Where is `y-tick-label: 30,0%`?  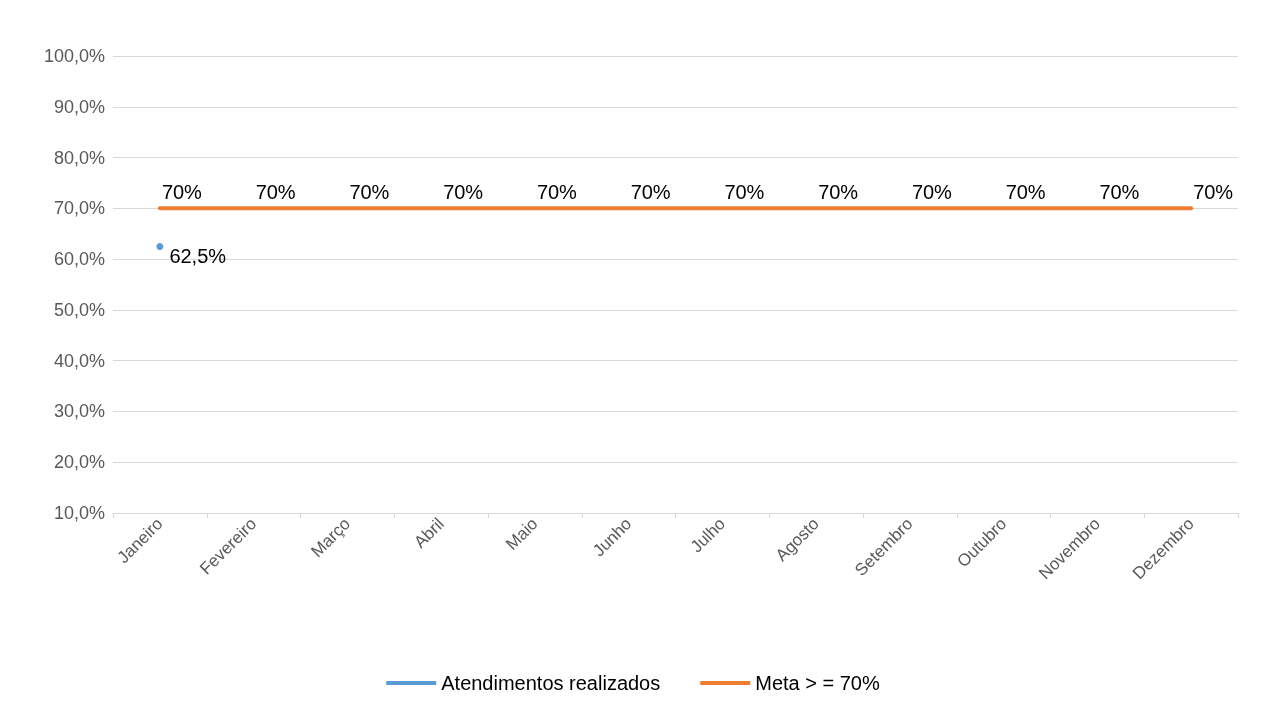
y-tick-label: 30,0% is located at coordinates (79, 411).